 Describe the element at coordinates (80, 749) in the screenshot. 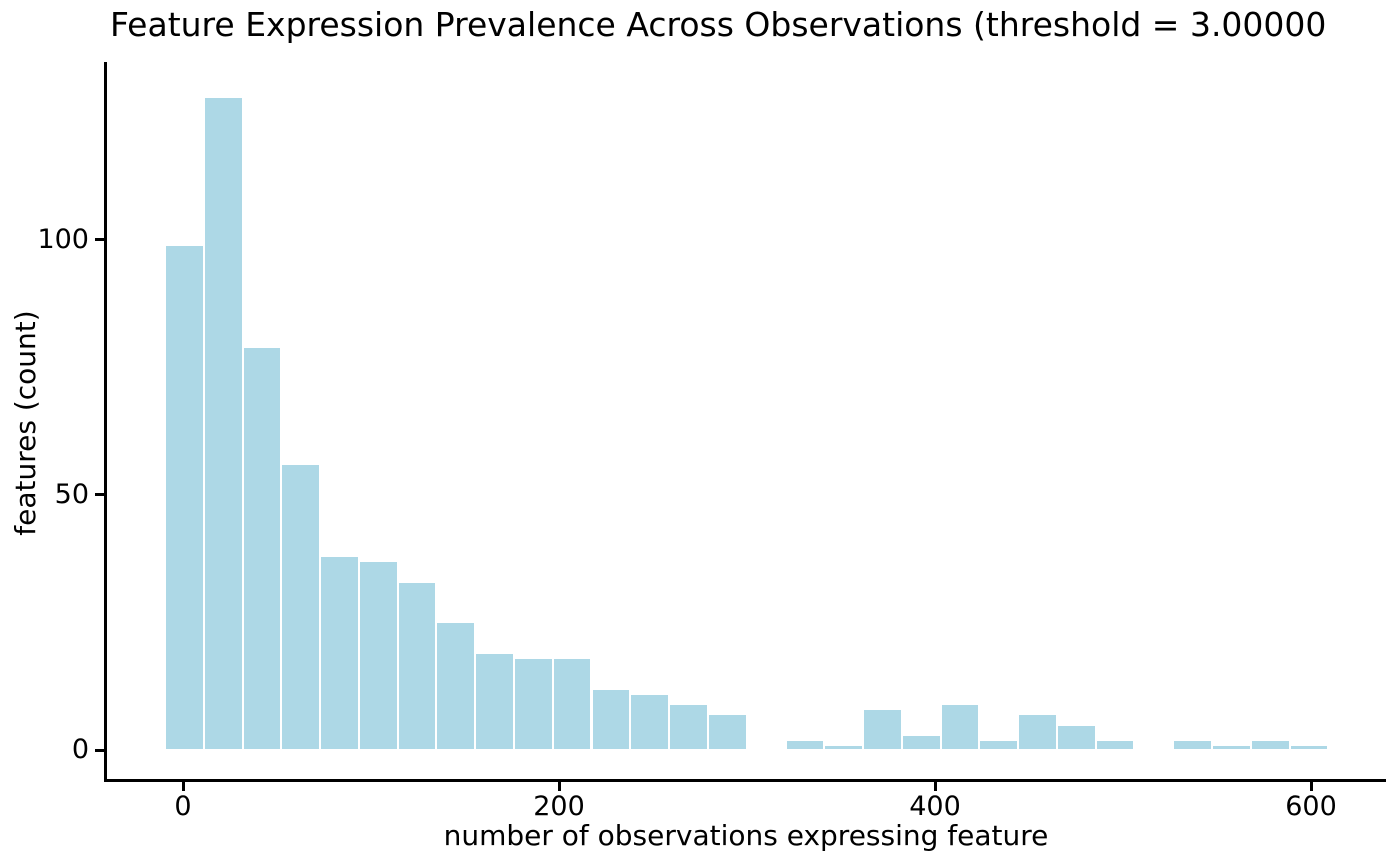

I see `y-tick-label: 0` at that location.